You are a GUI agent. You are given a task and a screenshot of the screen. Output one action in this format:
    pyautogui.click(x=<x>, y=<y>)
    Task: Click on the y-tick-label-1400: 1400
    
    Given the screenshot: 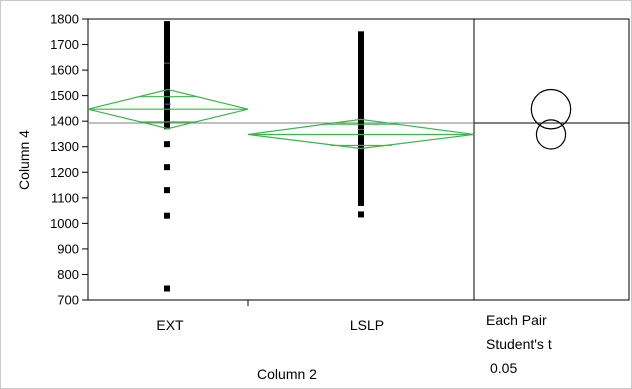 What is the action you would take?
    pyautogui.click(x=64, y=121)
    